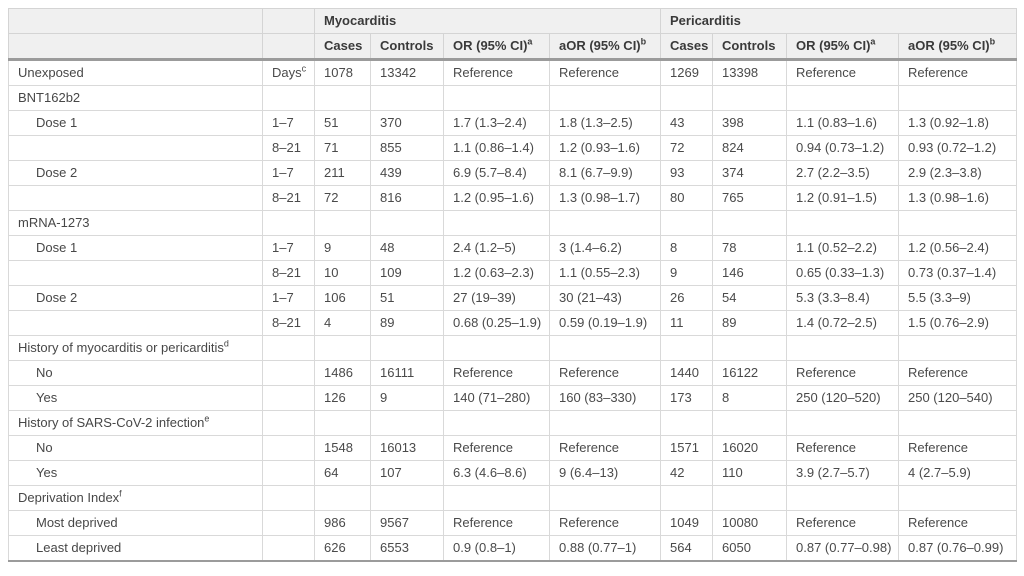  I want to click on column-header-label: OR (95% CI), so click(490, 45).